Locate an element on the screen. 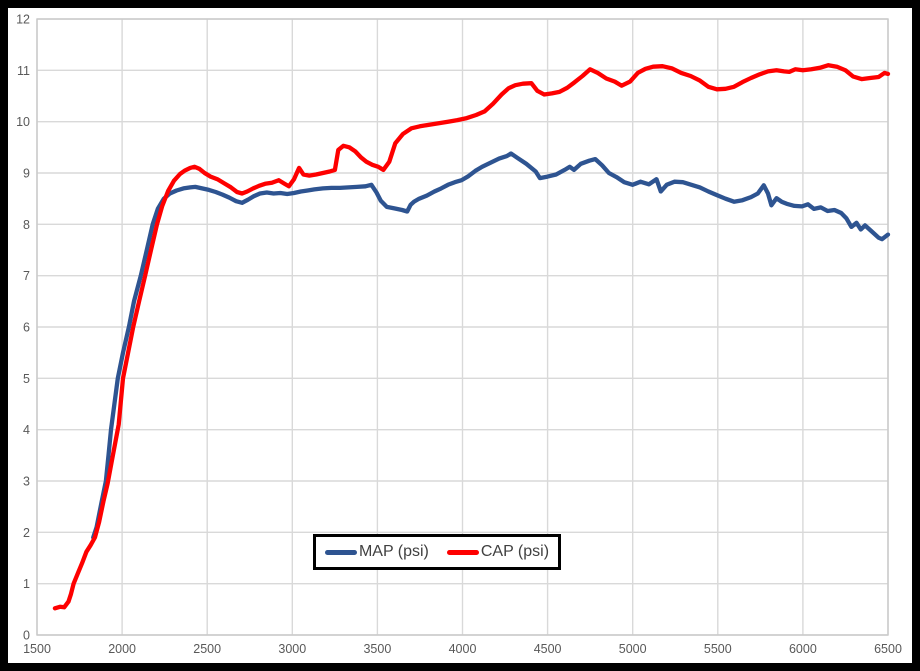 Image resolution: width=920 pixels, height=671 pixels. legend-label: CAP (psi) is located at coordinates (515, 551).